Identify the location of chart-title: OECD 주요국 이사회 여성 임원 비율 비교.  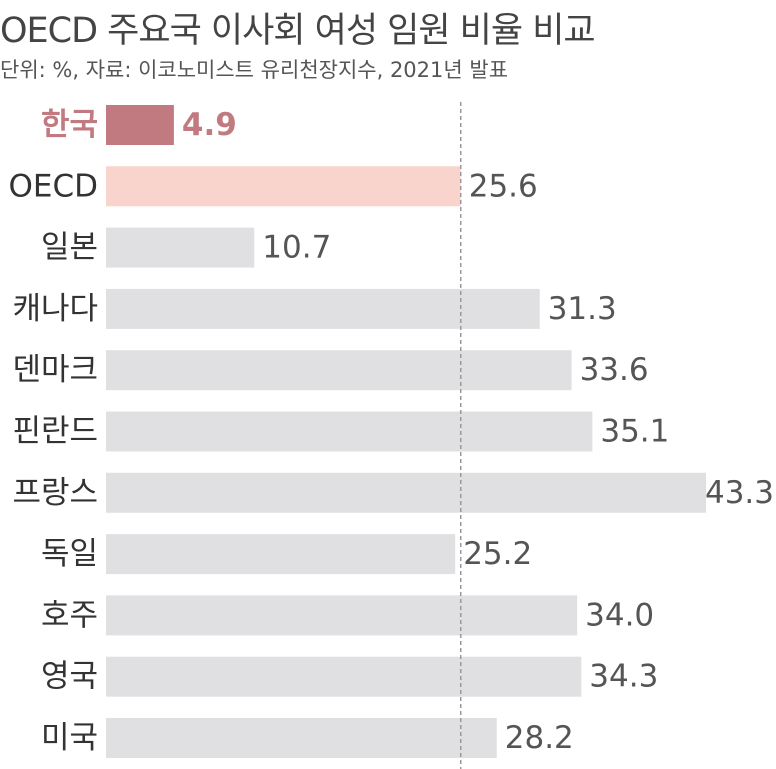
(298, 31).